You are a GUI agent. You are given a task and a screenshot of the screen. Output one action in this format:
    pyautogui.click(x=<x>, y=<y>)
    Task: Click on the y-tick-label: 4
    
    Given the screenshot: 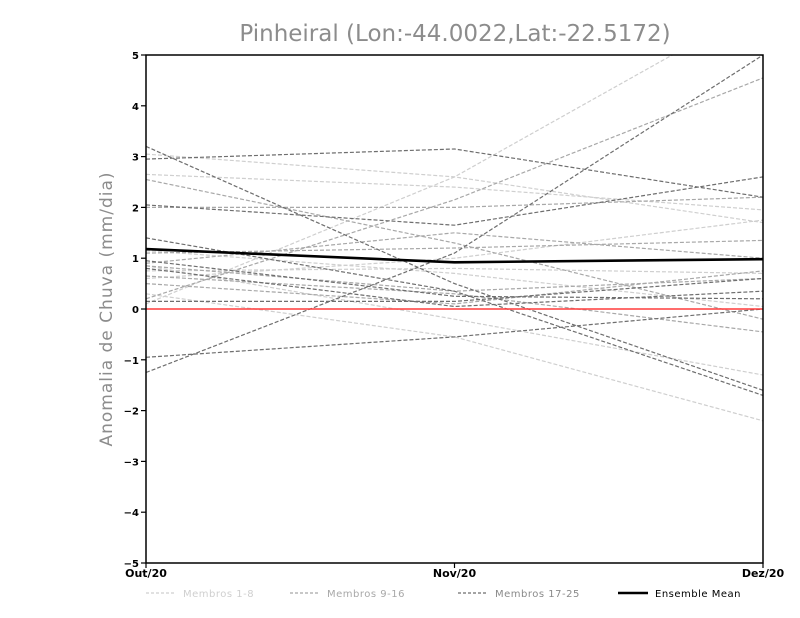 What is the action you would take?
    pyautogui.click(x=135, y=107)
    